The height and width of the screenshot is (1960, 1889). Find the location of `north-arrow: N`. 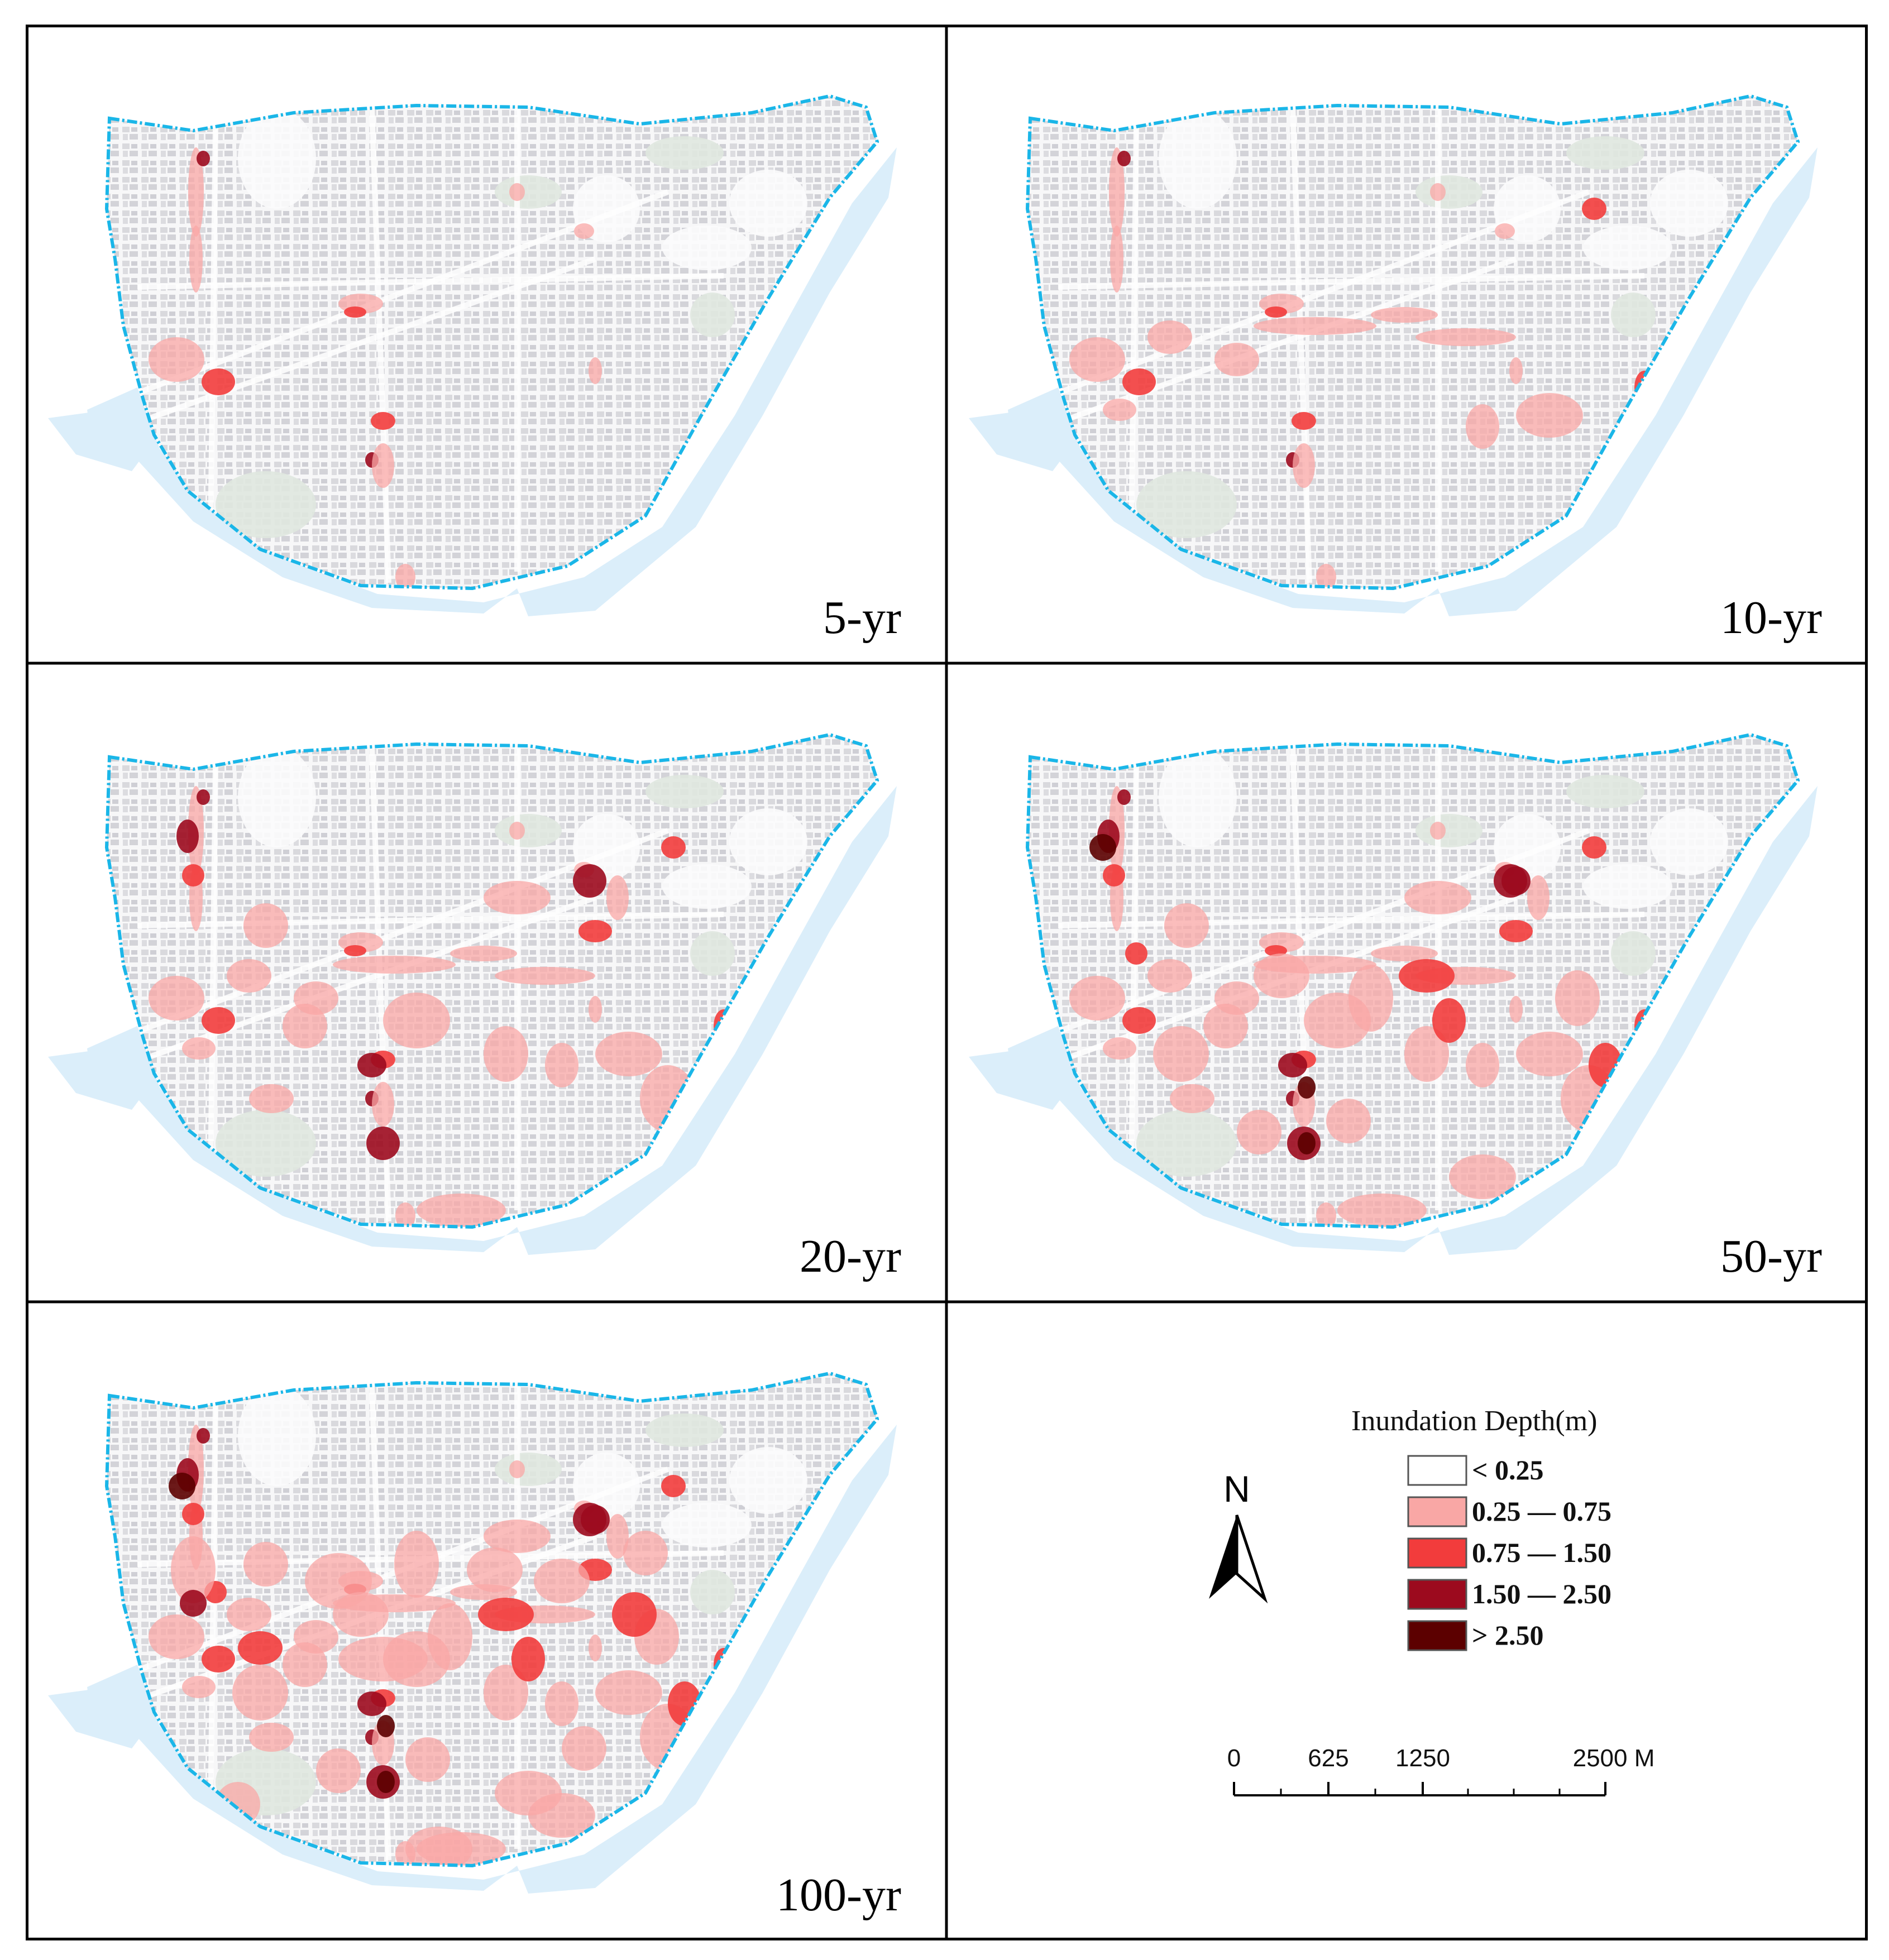

north-arrow: N is located at coordinates (1238, 1536).